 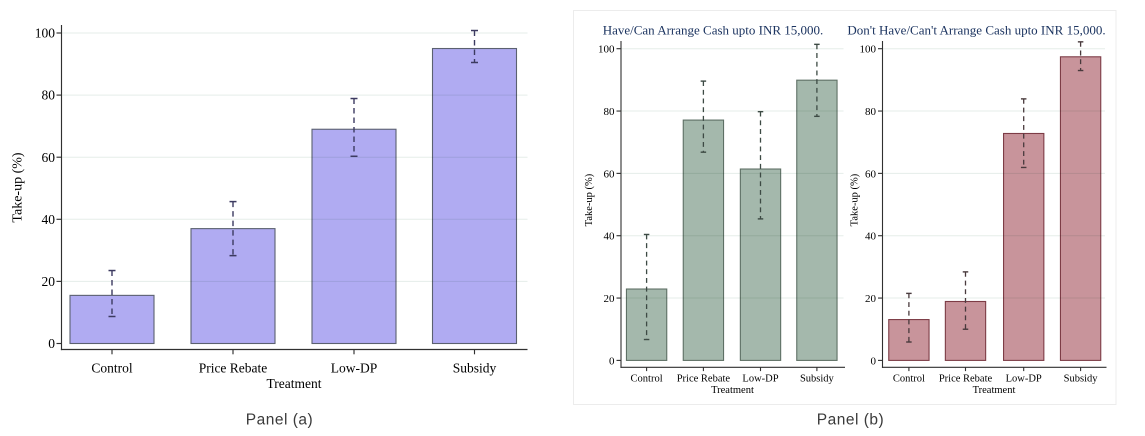 I want to click on svg-text: Panel (a), so click(x=279, y=420).